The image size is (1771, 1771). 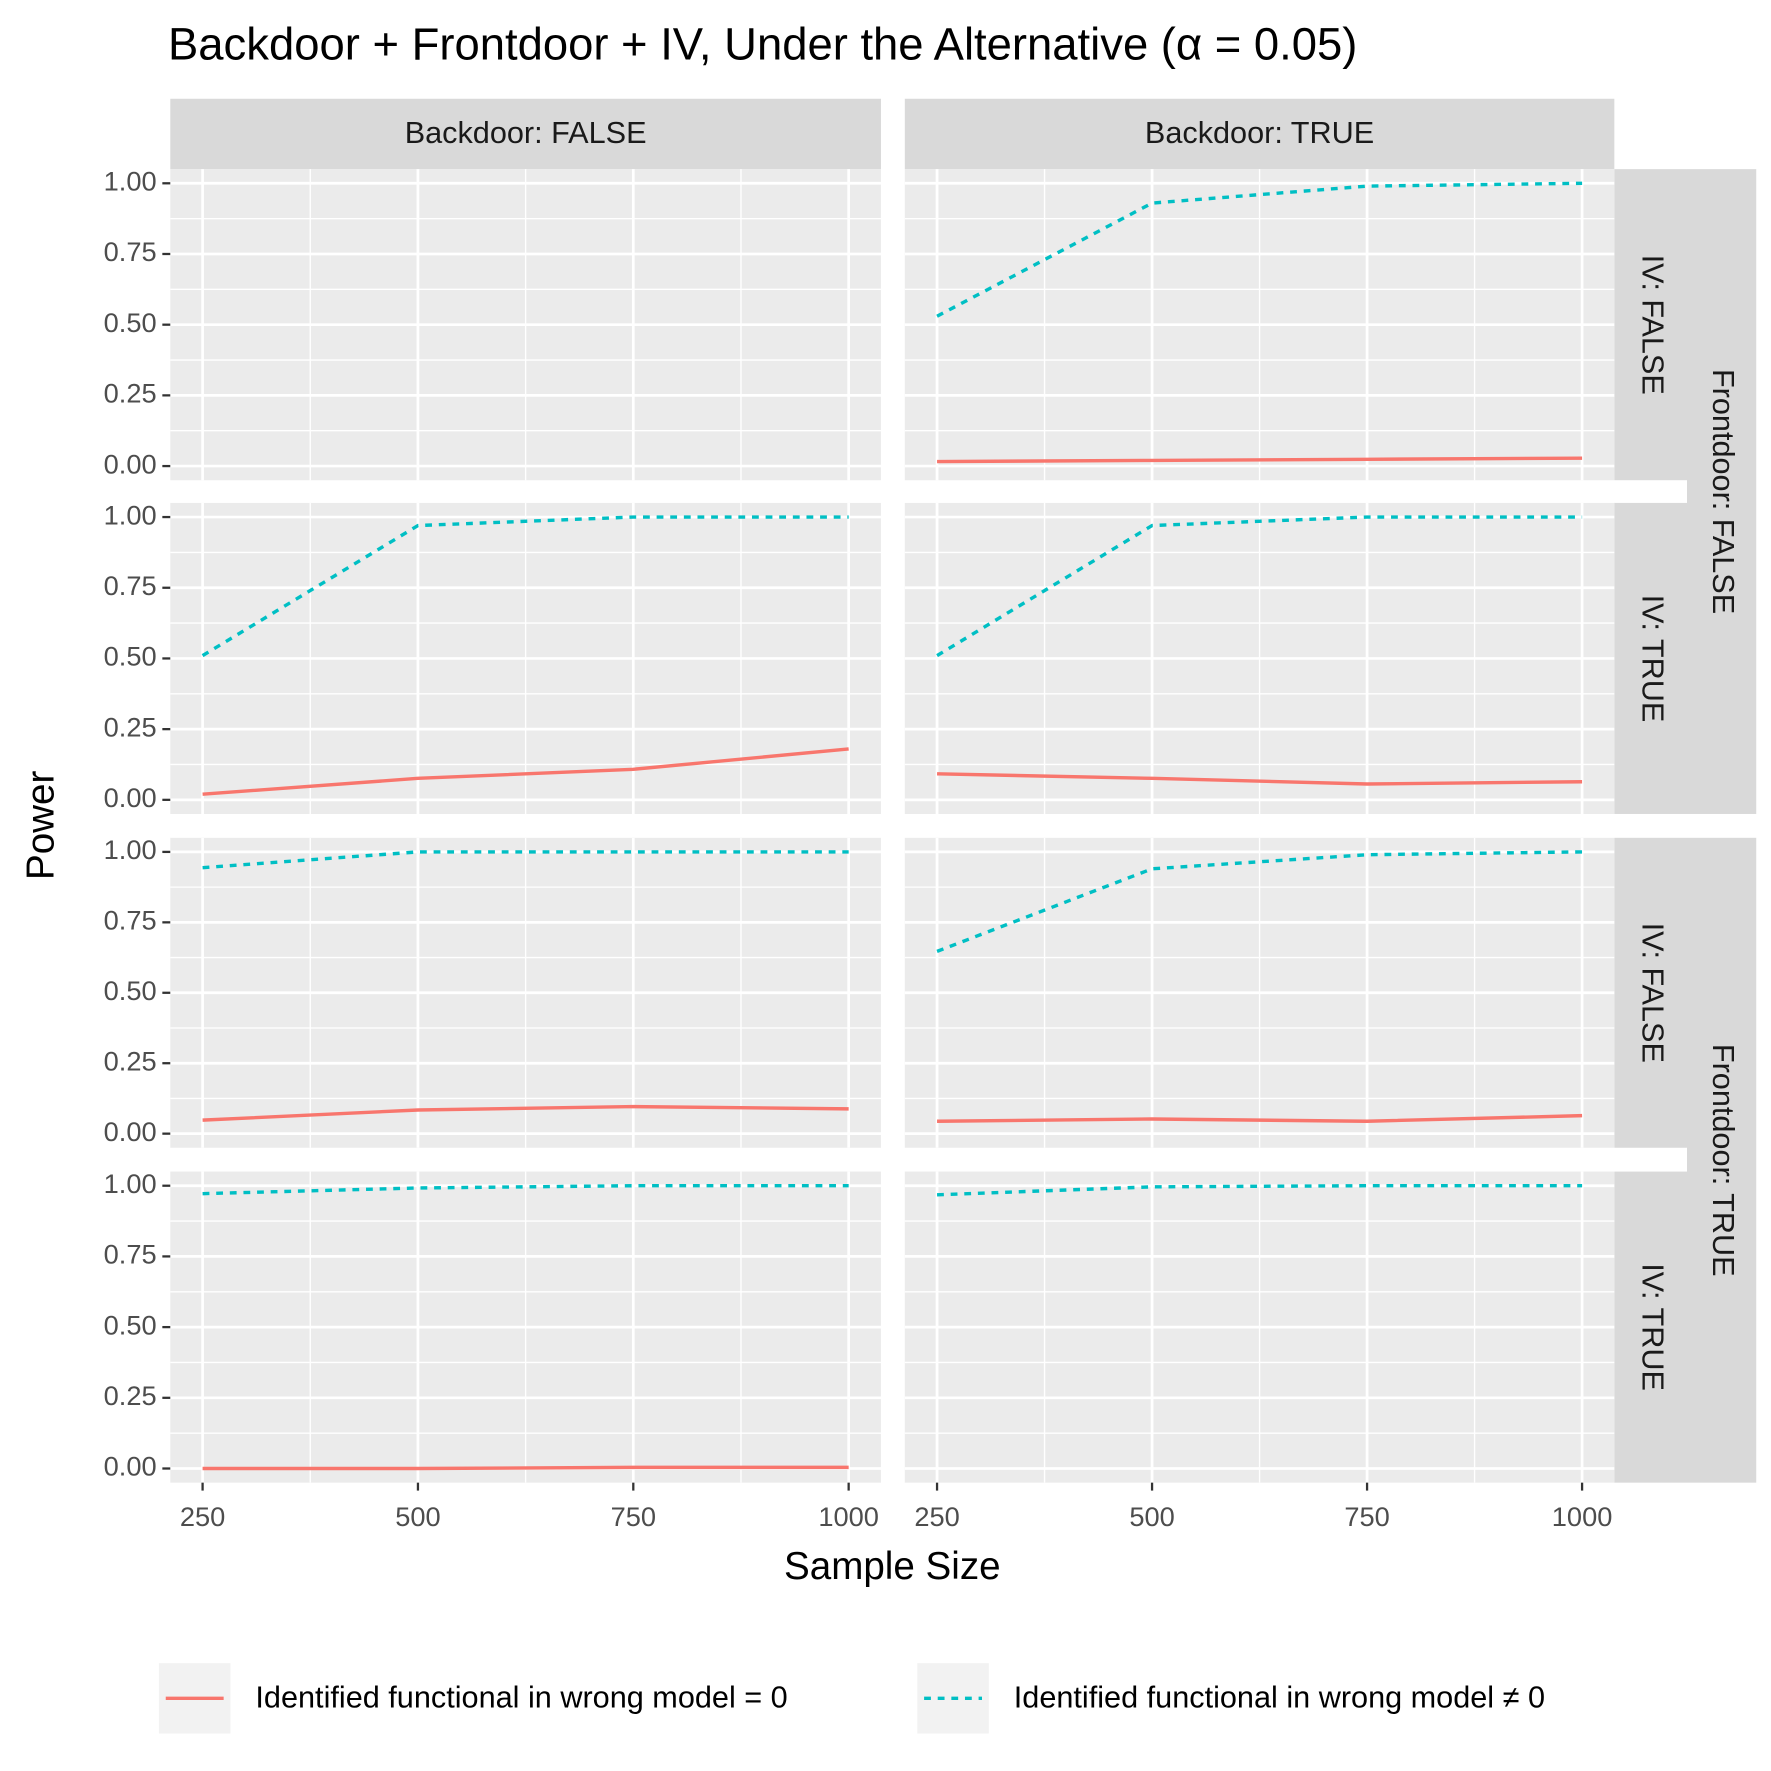 I want to click on strip-label: Frontdoor: FALSE, so click(x=1723, y=491).